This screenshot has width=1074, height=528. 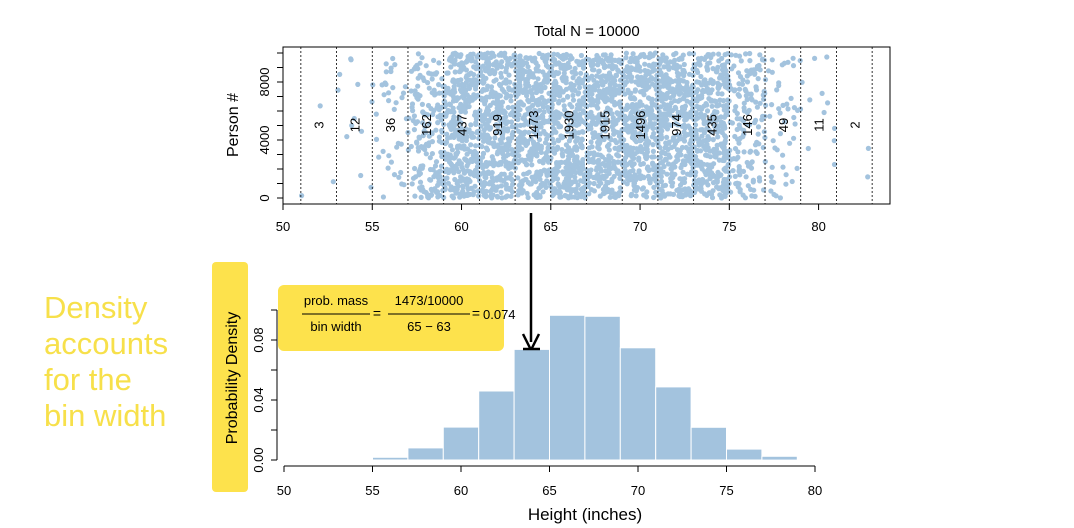 What do you see at coordinates (258, 339) in the screenshot?
I see `histogram-y-tick-label: 0.08` at bounding box center [258, 339].